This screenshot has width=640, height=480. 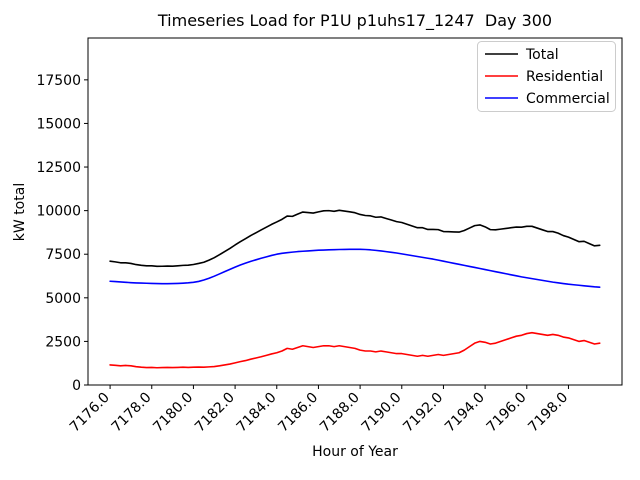 What do you see at coordinates (568, 99) in the screenshot?
I see `legend-label-commercial: Commercial` at bounding box center [568, 99].